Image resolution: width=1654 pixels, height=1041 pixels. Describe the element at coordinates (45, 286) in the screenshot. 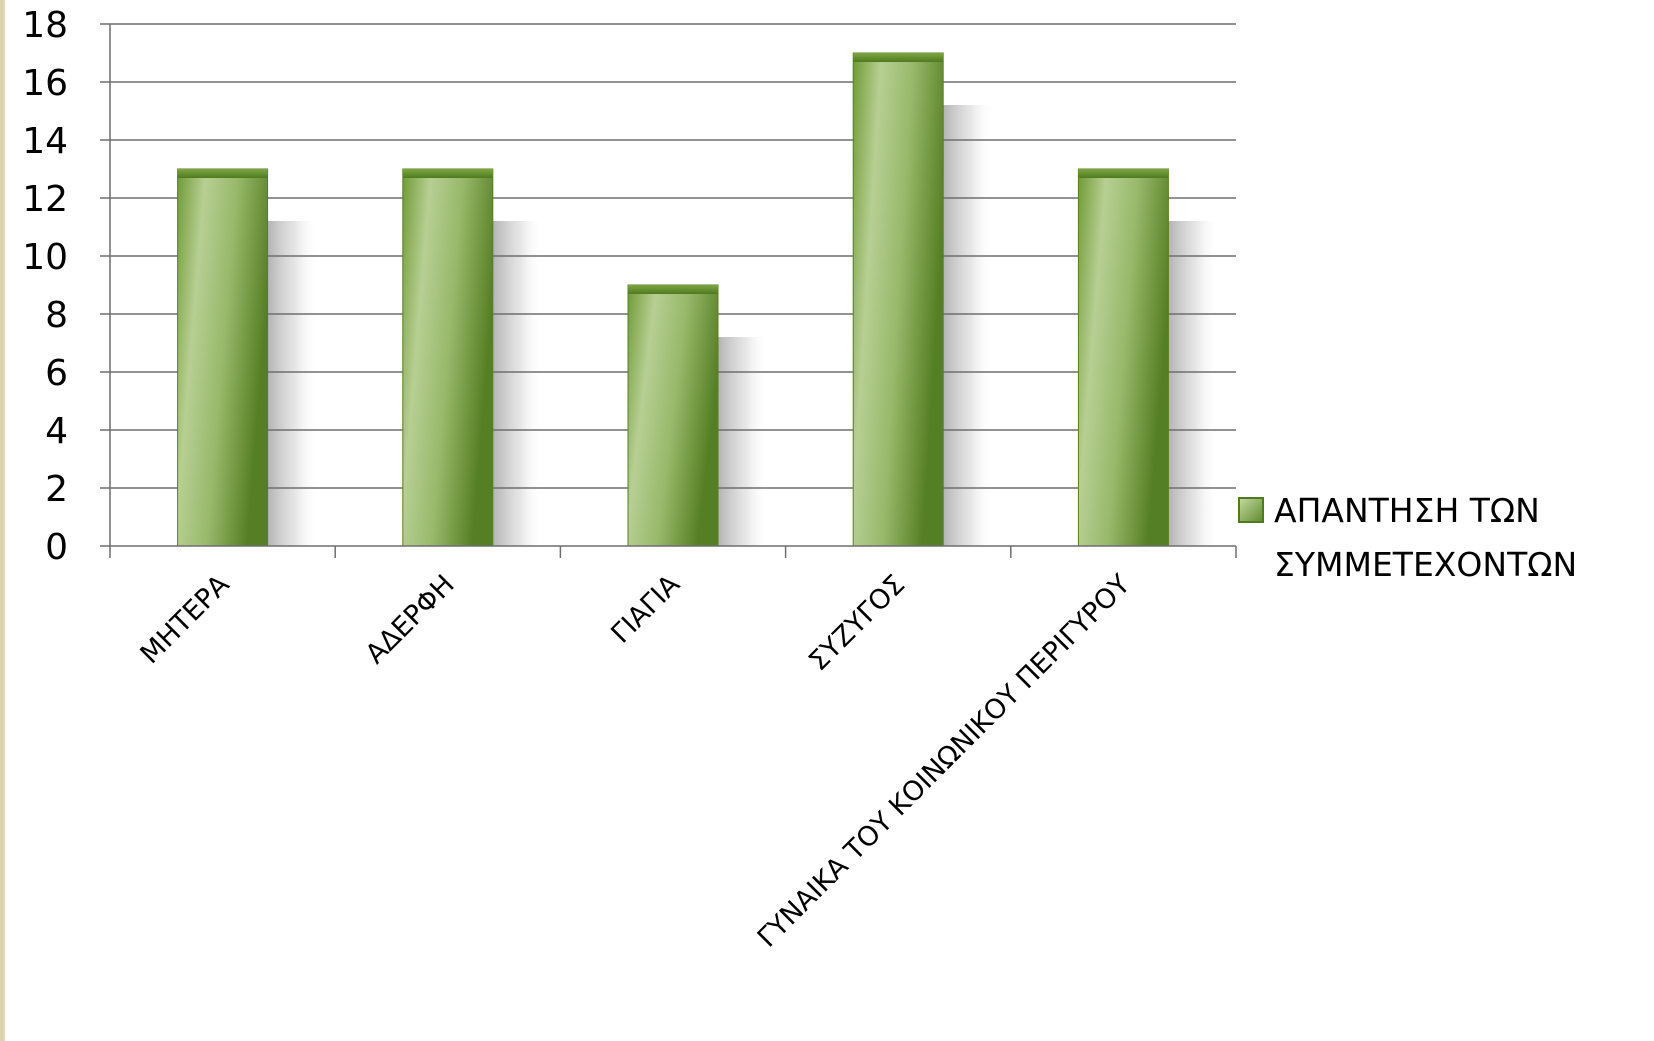

I see `y-axis-tick-labels: 0 2 4 6 8 10 12 14 16 18` at that location.